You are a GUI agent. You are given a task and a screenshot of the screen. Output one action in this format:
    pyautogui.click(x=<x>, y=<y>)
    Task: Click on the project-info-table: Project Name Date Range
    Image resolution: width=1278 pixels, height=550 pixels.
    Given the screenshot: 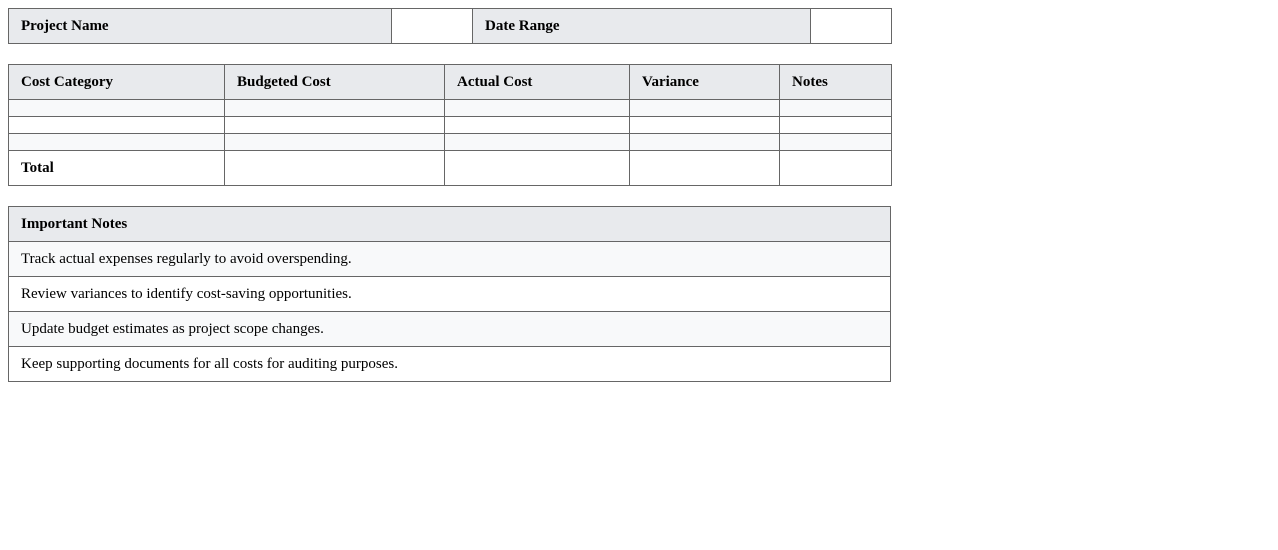 What is the action you would take?
    pyautogui.click(x=450, y=26)
    